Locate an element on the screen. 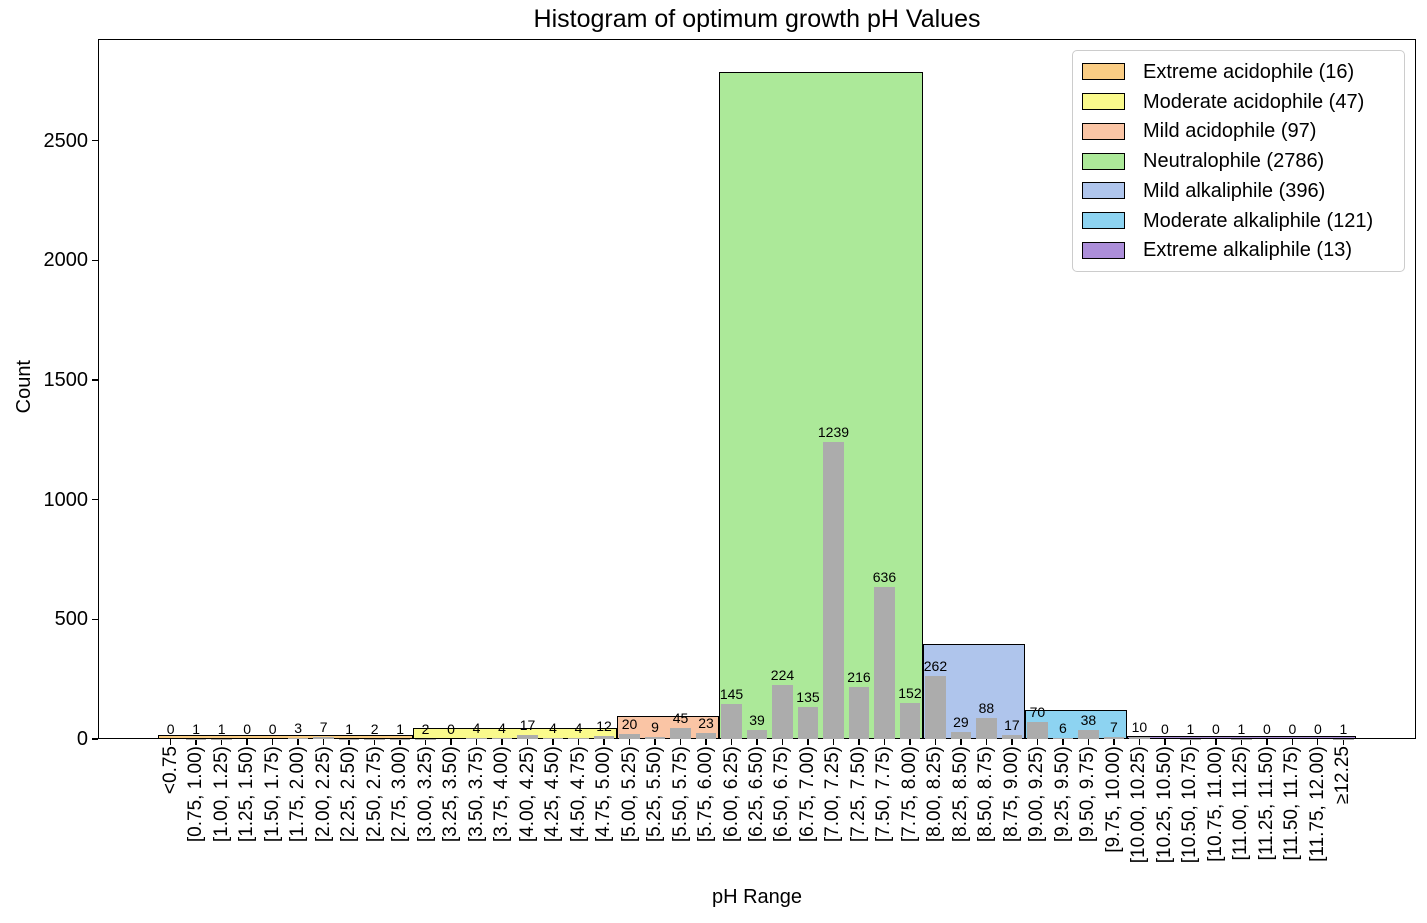 The width and height of the screenshot is (1427, 923). x-tick-label: [4.50, 4.75) is located at coordinates (578, 794).